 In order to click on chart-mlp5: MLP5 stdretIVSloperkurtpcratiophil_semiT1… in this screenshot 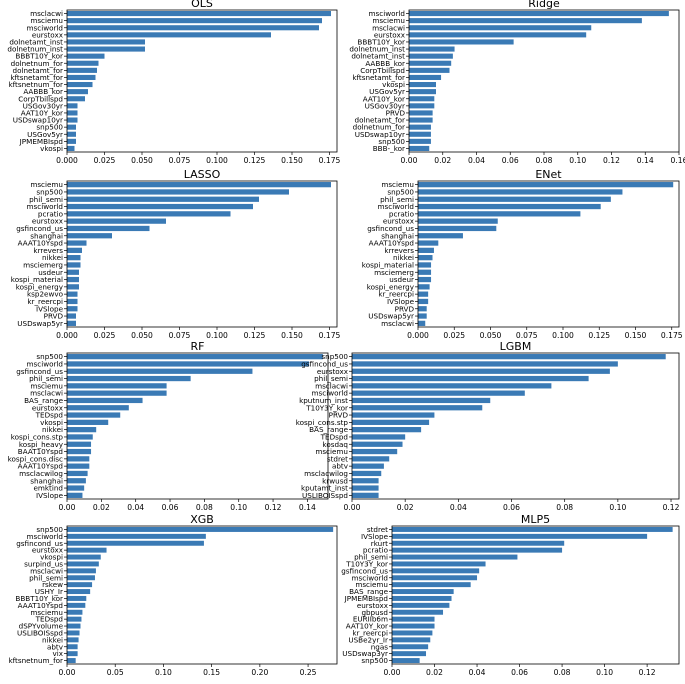, I will do `click(510, 595)`.